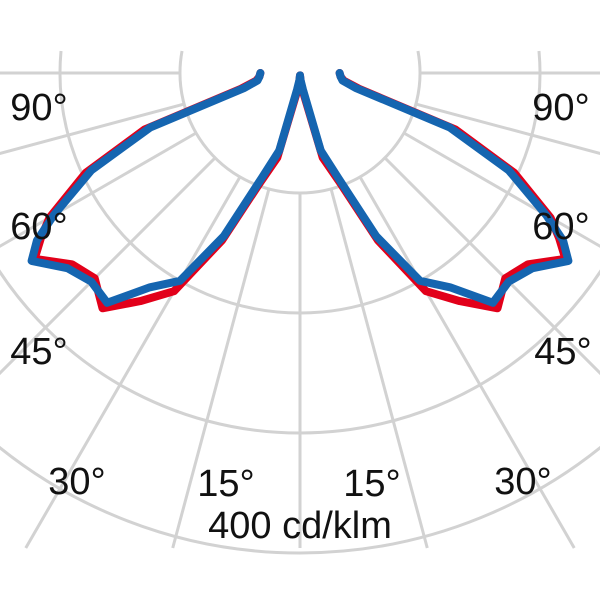 Image resolution: width=600 pixels, height=600 pixels. Describe the element at coordinates (98, 189) in the screenshot. I see `grid-radial--60` at that location.